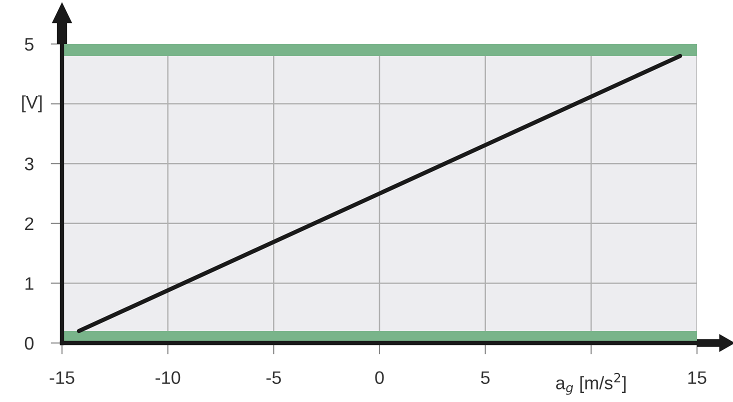 Image resolution: width=733 pixels, height=402 pixels. I want to click on x-axis-title: a$_{g}$ [m/s$^{2}$], so click(591, 383).